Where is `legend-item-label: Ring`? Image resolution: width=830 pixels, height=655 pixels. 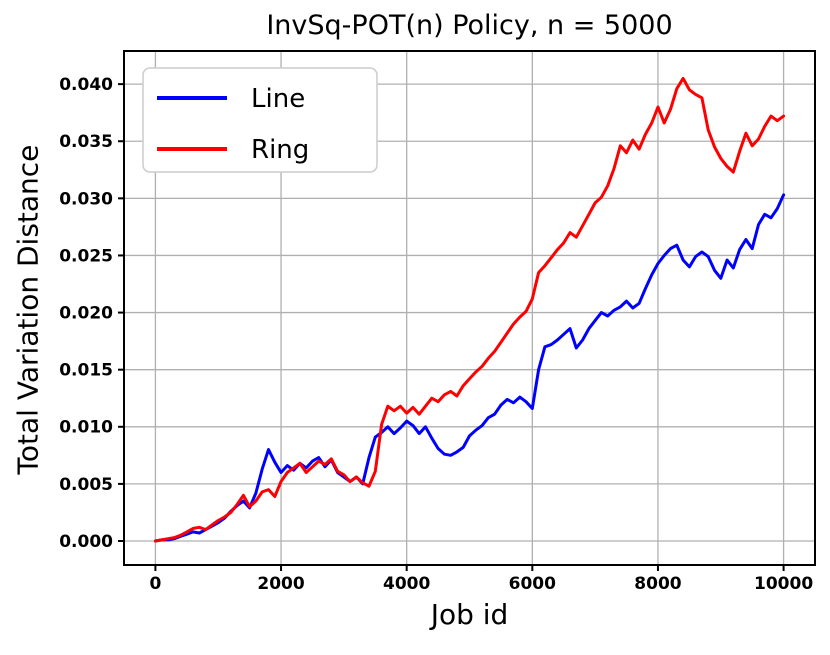 legend-item-label: Ring is located at coordinates (280, 150).